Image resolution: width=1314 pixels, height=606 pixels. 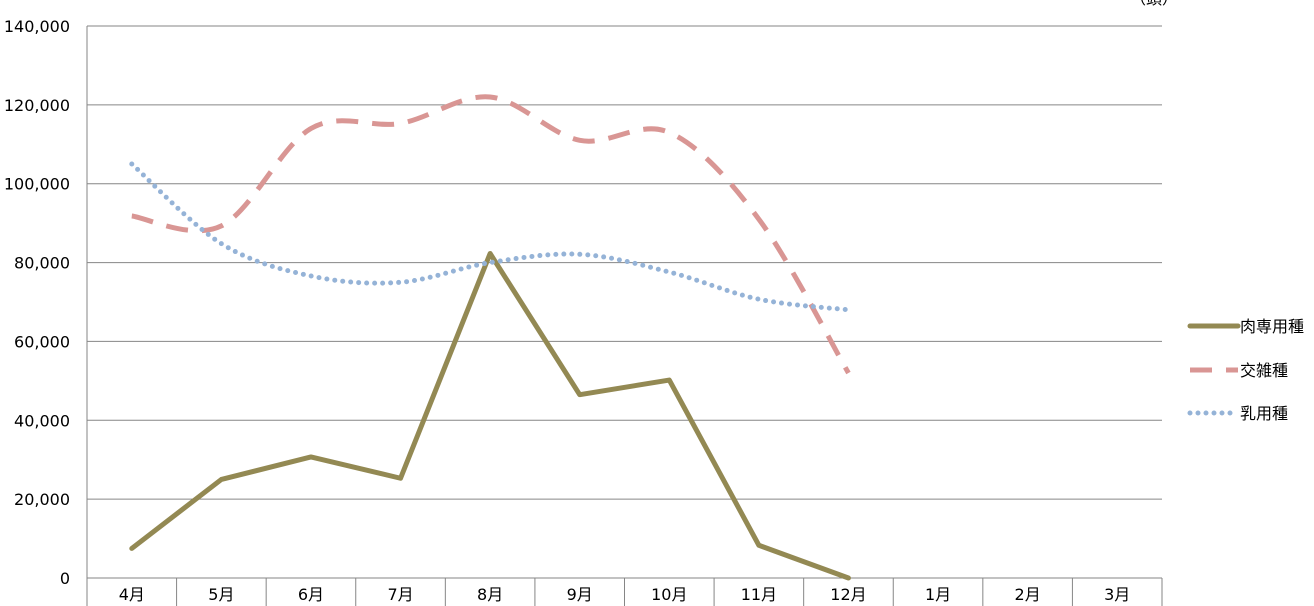 What do you see at coordinates (42, 499) in the screenshot?
I see `y-tick-label: 20,000` at bounding box center [42, 499].